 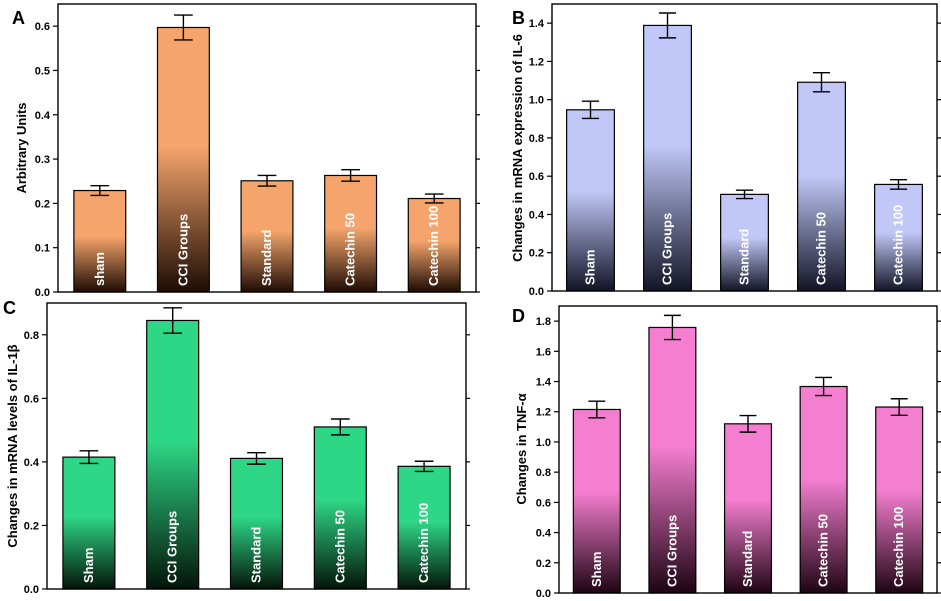 What do you see at coordinates (21, 147) in the screenshot?
I see `y-axis-title: Arbitrary Units` at bounding box center [21, 147].